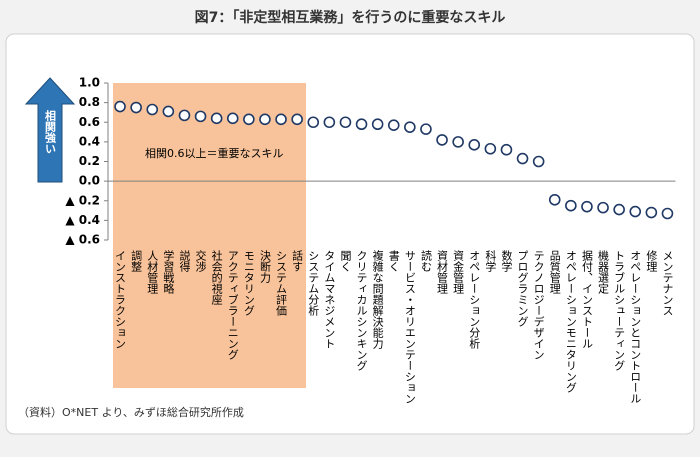 This screenshot has height=461, width=700. What do you see at coordinates (538, 305) in the screenshot?
I see `x-tick-label: テクノロジーデザイン` at bounding box center [538, 305].